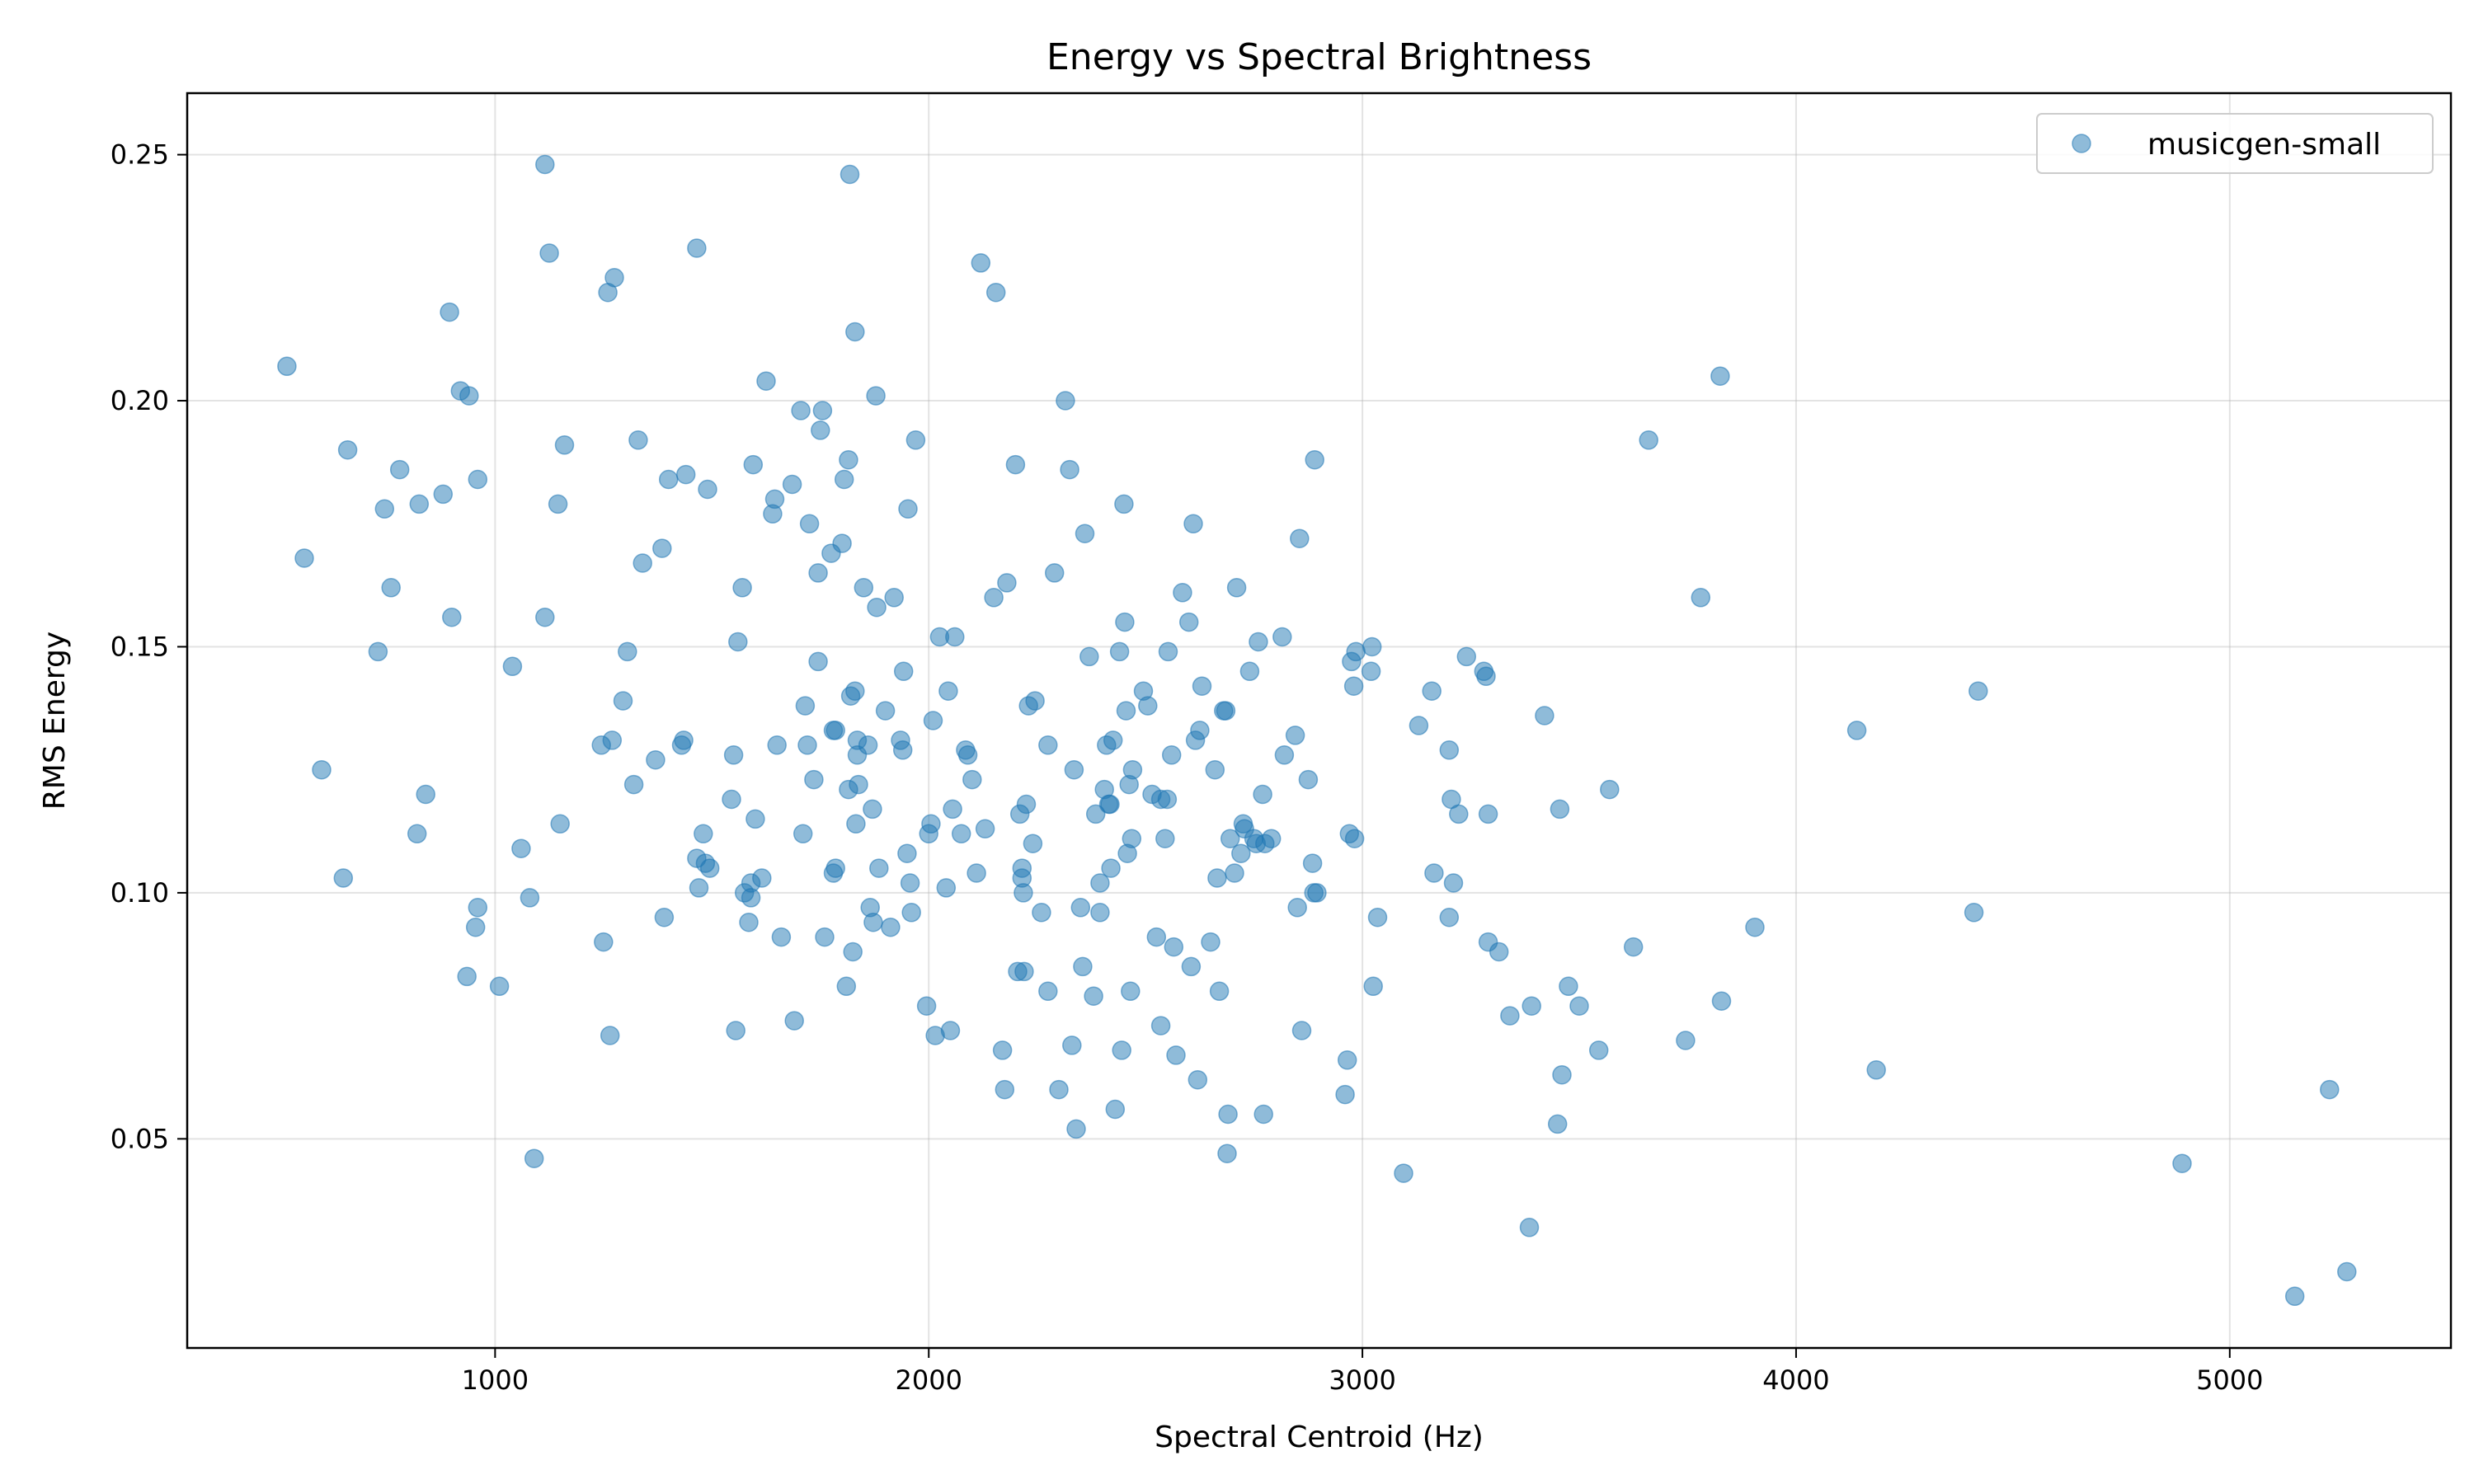 The width and height of the screenshot is (2474, 1484). I want to click on legend-marker, so click(2081, 143).